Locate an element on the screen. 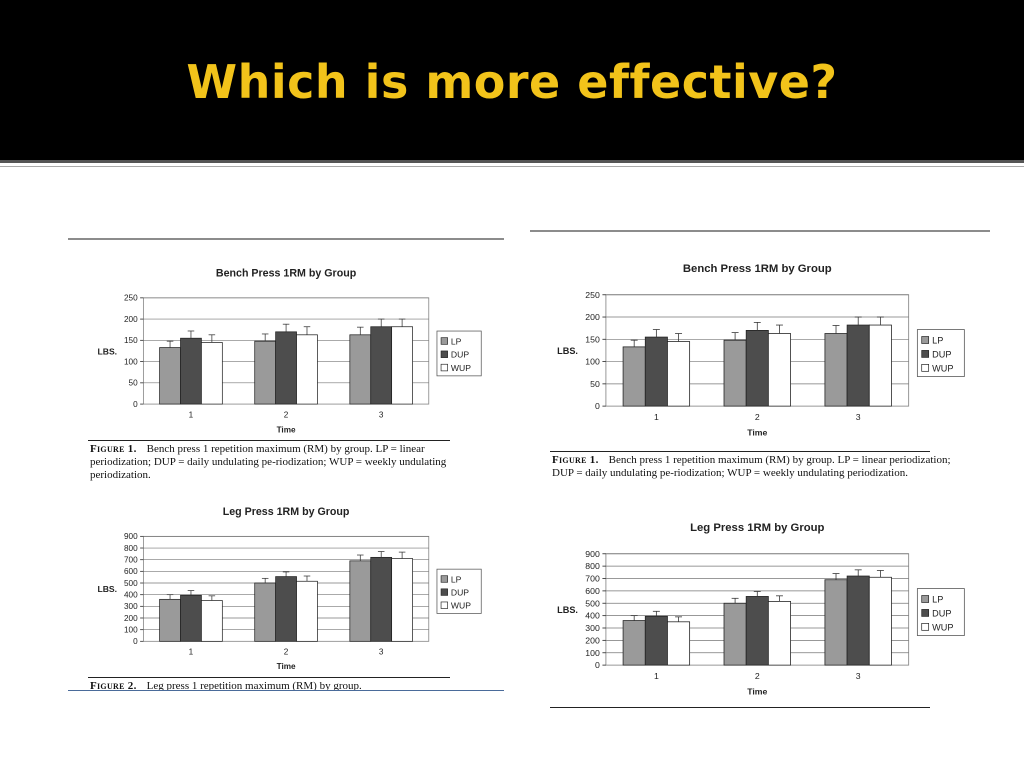  right-fig1-rule is located at coordinates (740, 451).